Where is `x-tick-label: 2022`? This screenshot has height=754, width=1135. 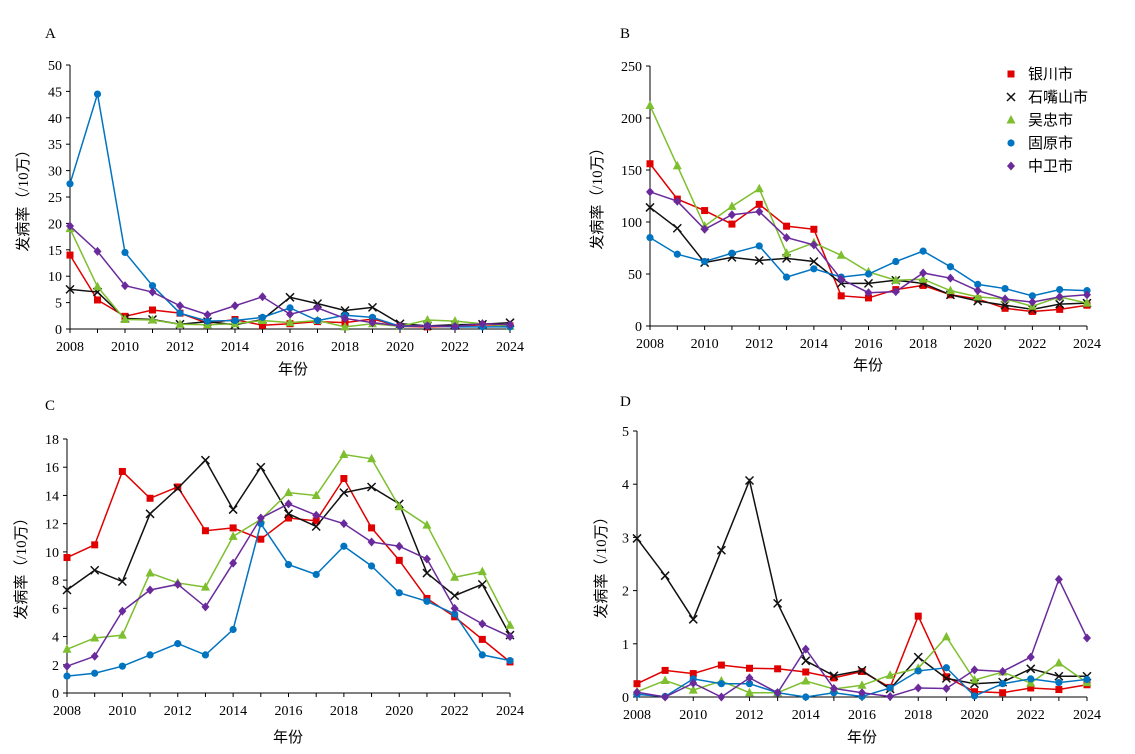
x-tick-label: 2022 is located at coordinates (1032, 344).